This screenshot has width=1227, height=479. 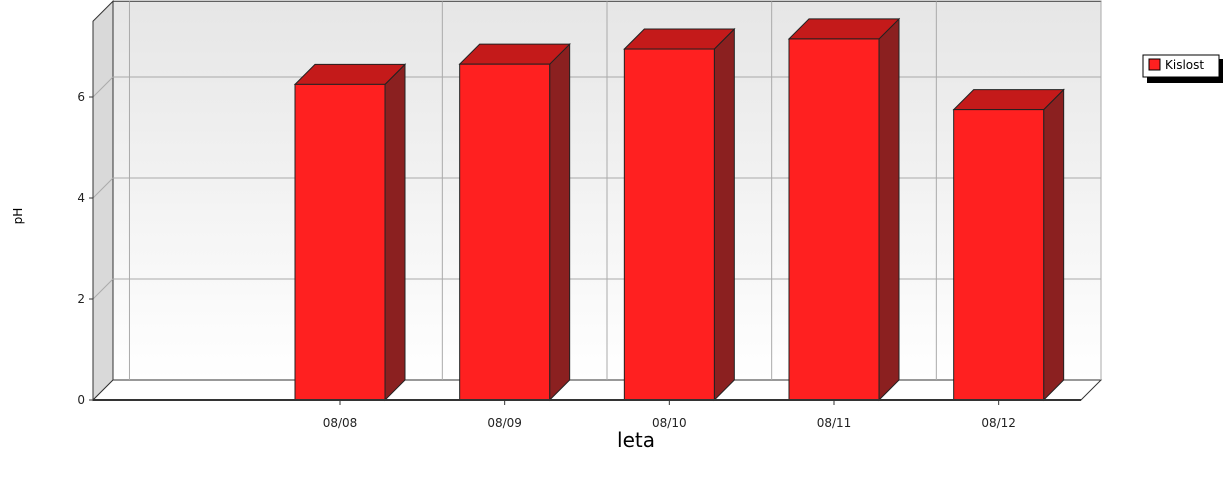 What do you see at coordinates (81, 299) in the screenshot?
I see `y-tick-label: 2` at bounding box center [81, 299].